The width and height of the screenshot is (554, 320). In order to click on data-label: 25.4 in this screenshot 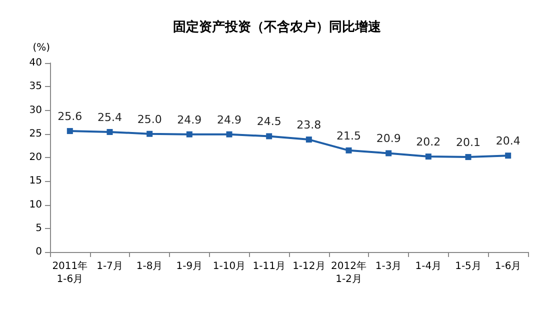, I will do `click(110, 117)`.